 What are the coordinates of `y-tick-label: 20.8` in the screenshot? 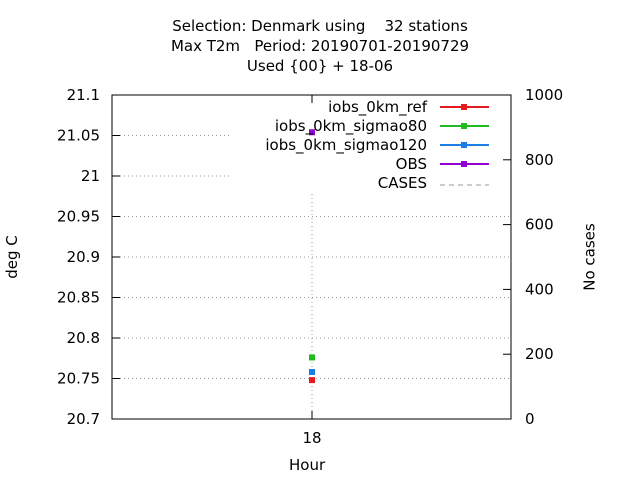 It's located at (83, 338).